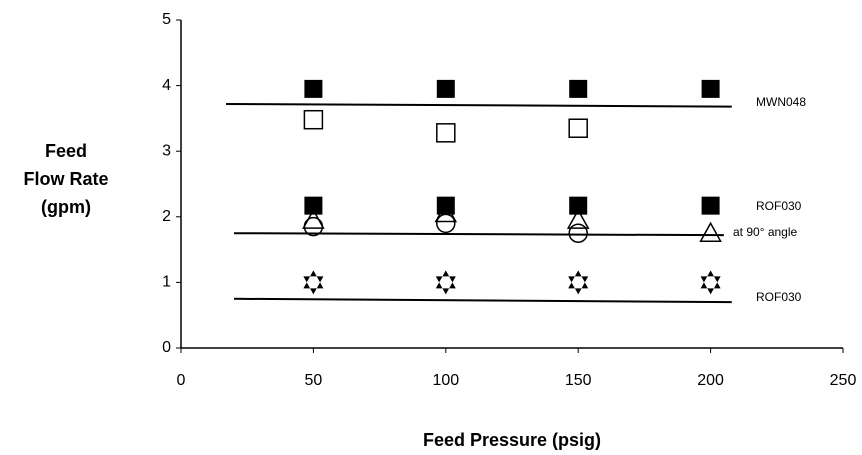  Describe the element at coordinates (512, 440) in the screenshot. I see `x-axis-label: Feed Pressure (psig)` at that location.